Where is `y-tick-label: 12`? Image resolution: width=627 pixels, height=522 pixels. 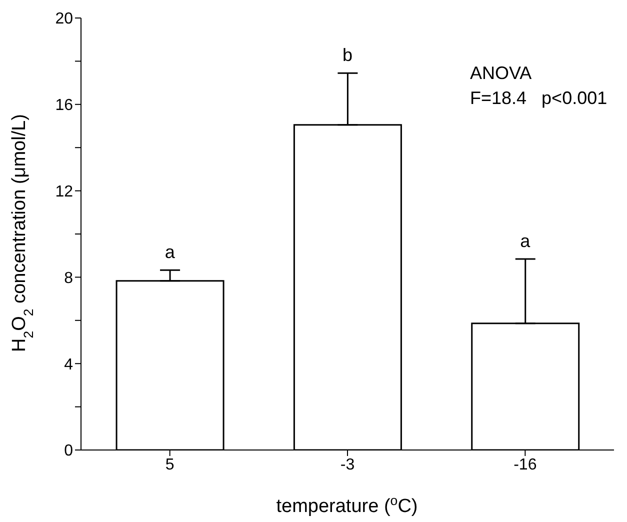 y-tick-label: 12 is located at coordinates (64, 191).